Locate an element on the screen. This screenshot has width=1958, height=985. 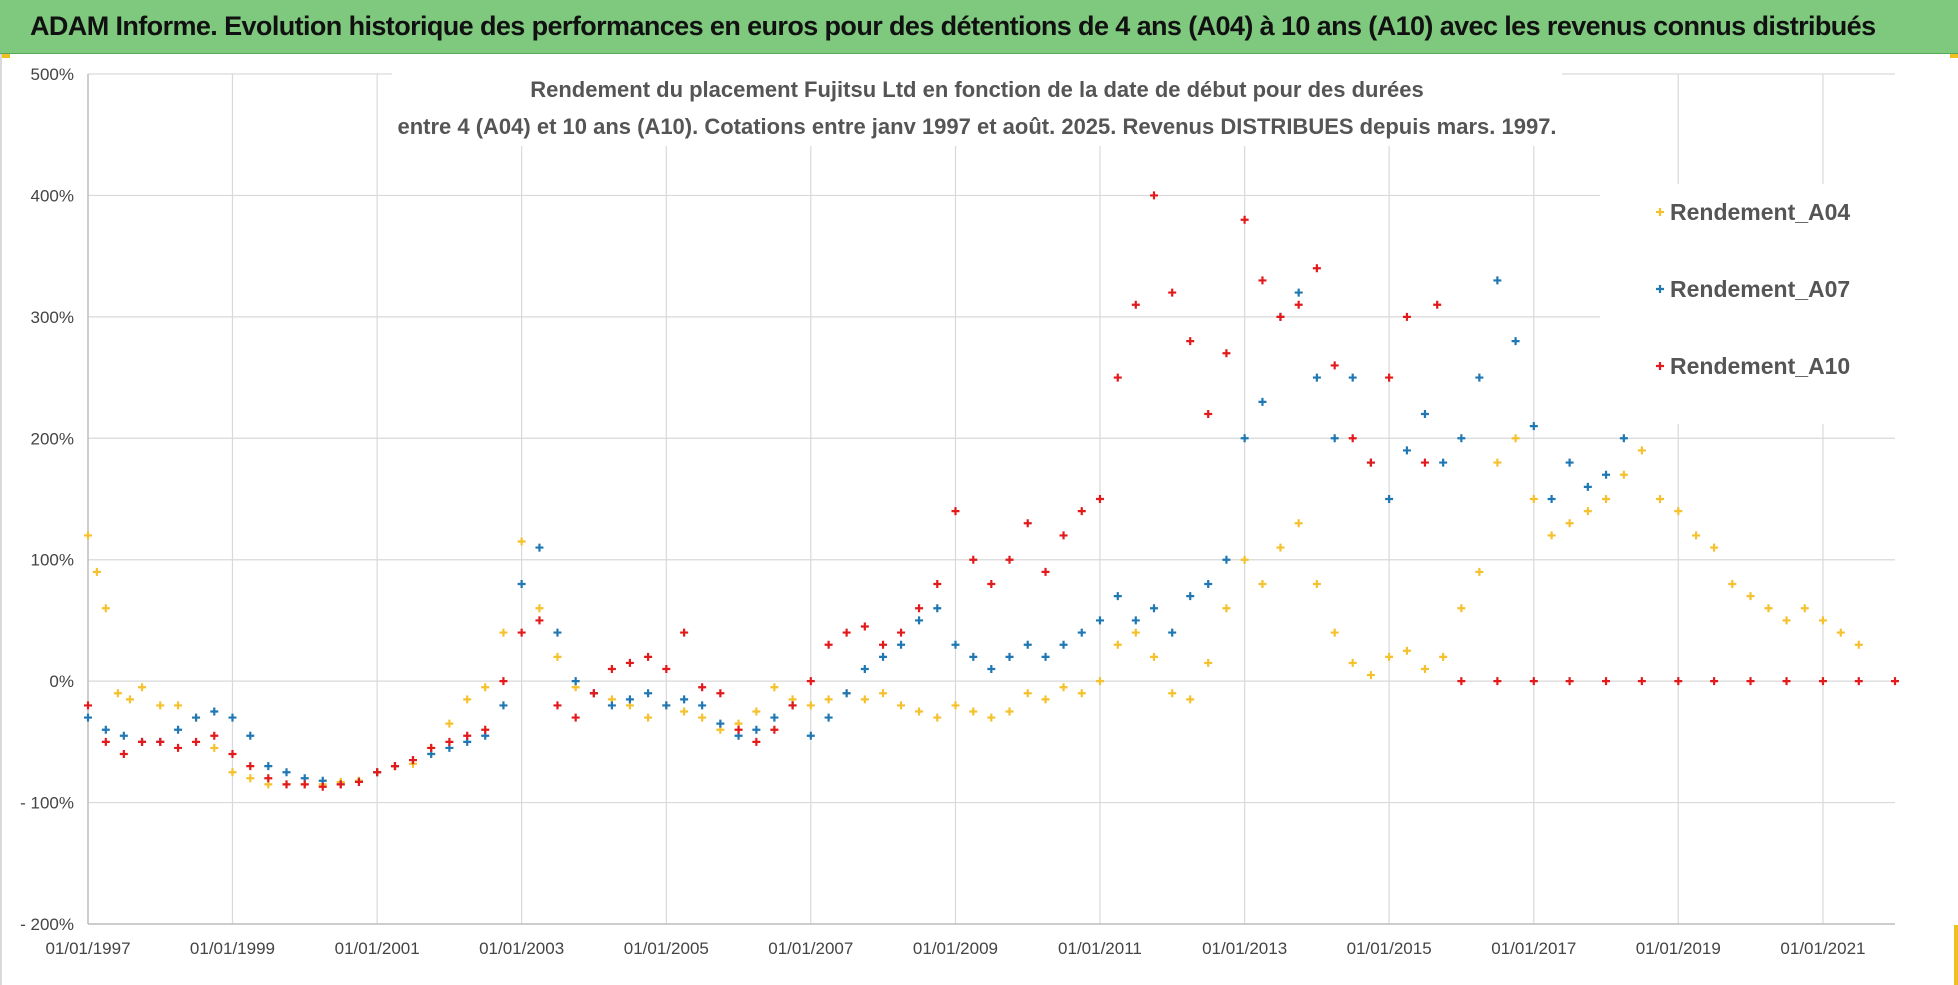
x-tick-label: 01/01/1997 is located at coordinates (87, 948).